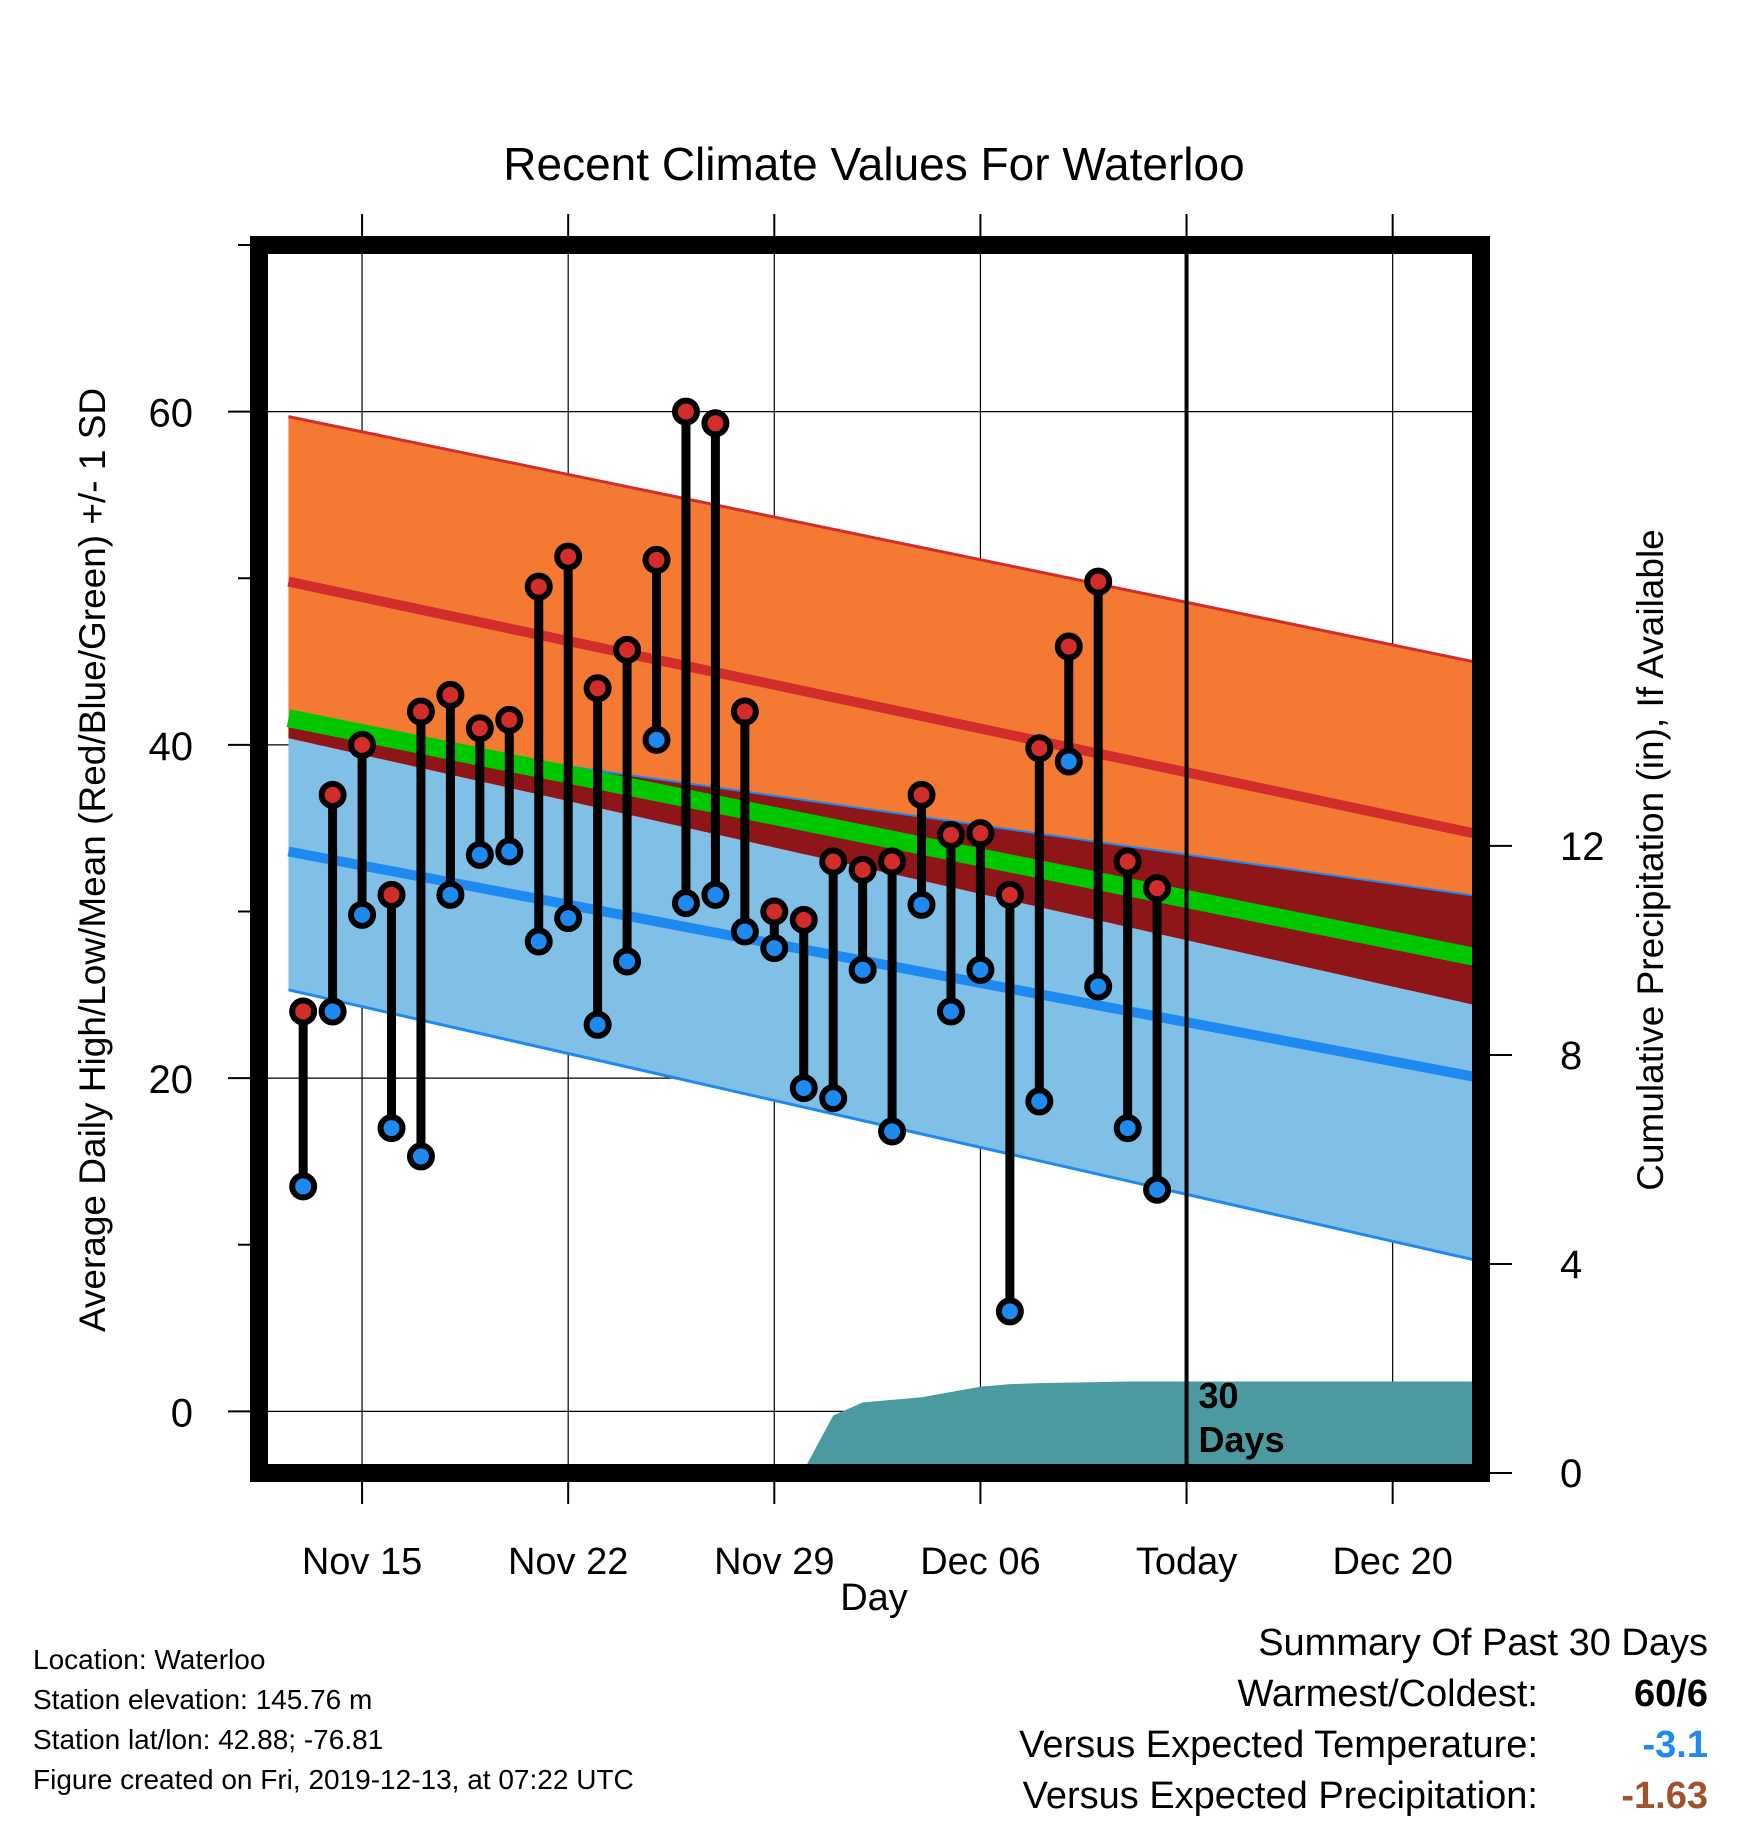 The image size is (1748, 1828). Describe the element at coordinates (1675, 1745) in the screenshot. I see `temp-departure-value: -3.1` at that location.